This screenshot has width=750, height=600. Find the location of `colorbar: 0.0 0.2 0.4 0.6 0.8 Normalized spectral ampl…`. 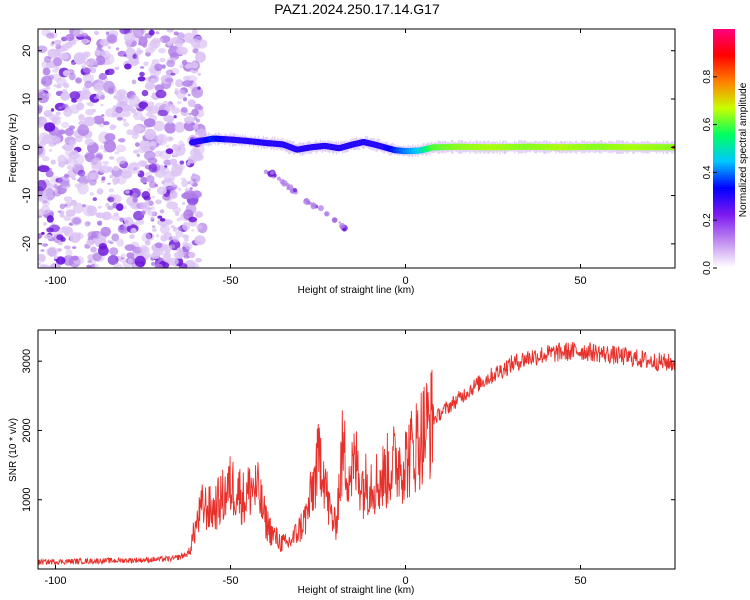

colorbar: 0.0 0.2 0.4 0.6 0.8 Normalized spectral ampl… is located at coordinates (725, 152).